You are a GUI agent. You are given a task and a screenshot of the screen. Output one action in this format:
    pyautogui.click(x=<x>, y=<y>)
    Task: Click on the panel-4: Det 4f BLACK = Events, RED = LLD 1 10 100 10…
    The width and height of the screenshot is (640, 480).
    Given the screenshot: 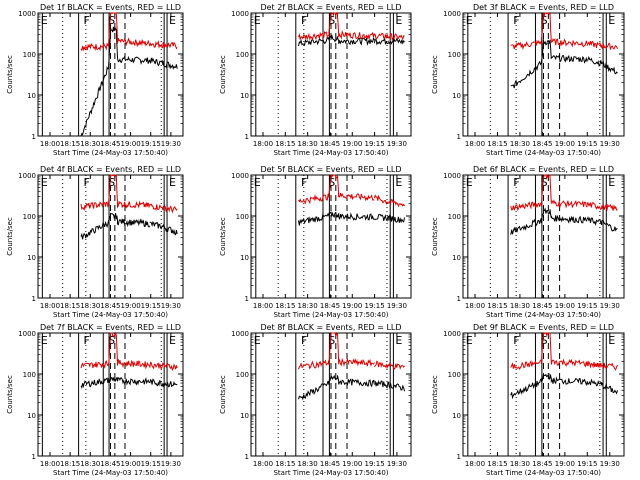 What is the action you would take?
    pyautogui.click(x=95, y=242)
    